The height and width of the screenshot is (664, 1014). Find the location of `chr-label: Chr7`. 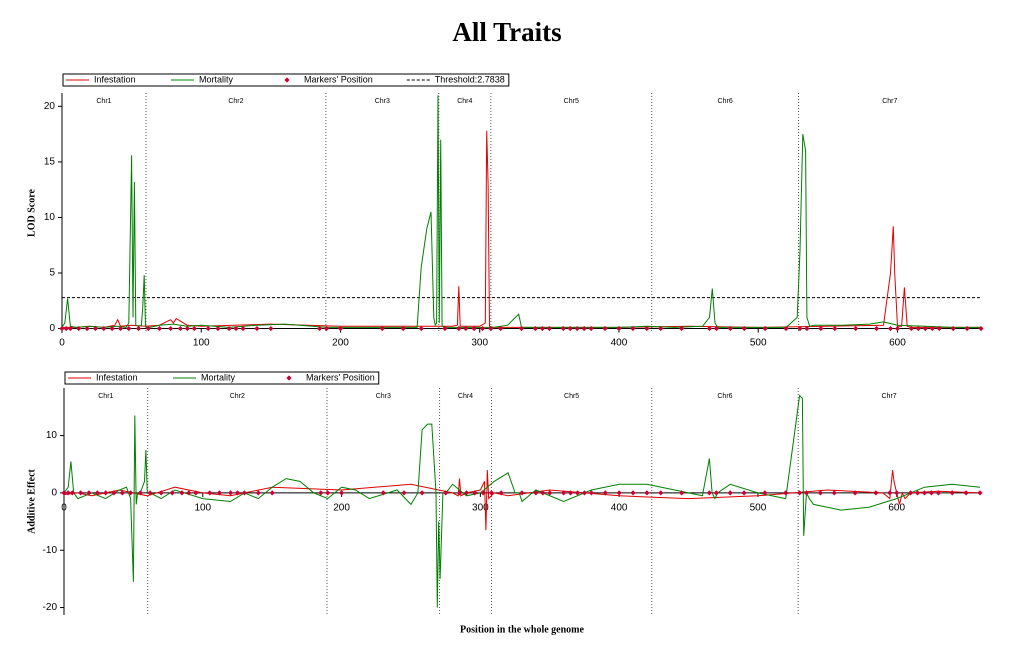

chr-label: Chr7 is located at coordinates (889, 101).